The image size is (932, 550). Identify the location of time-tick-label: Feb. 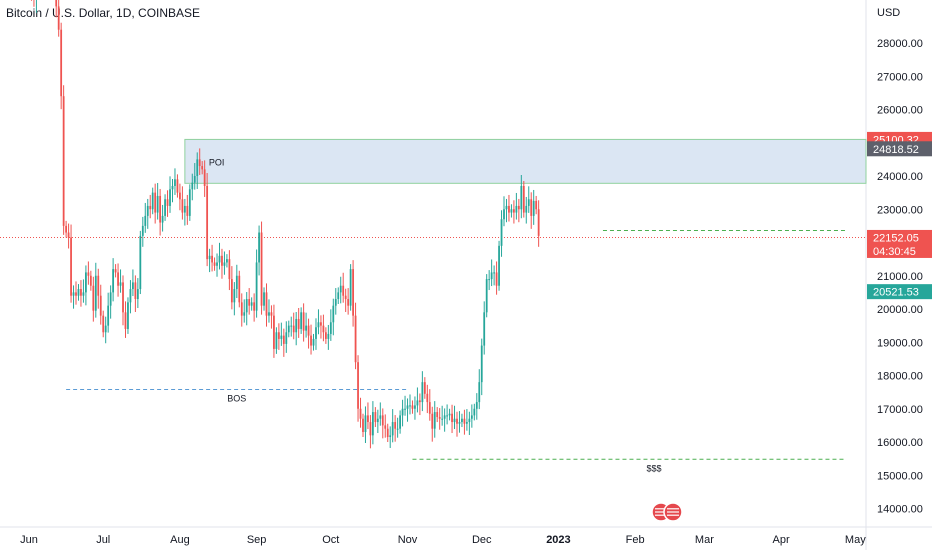
(635, 540).